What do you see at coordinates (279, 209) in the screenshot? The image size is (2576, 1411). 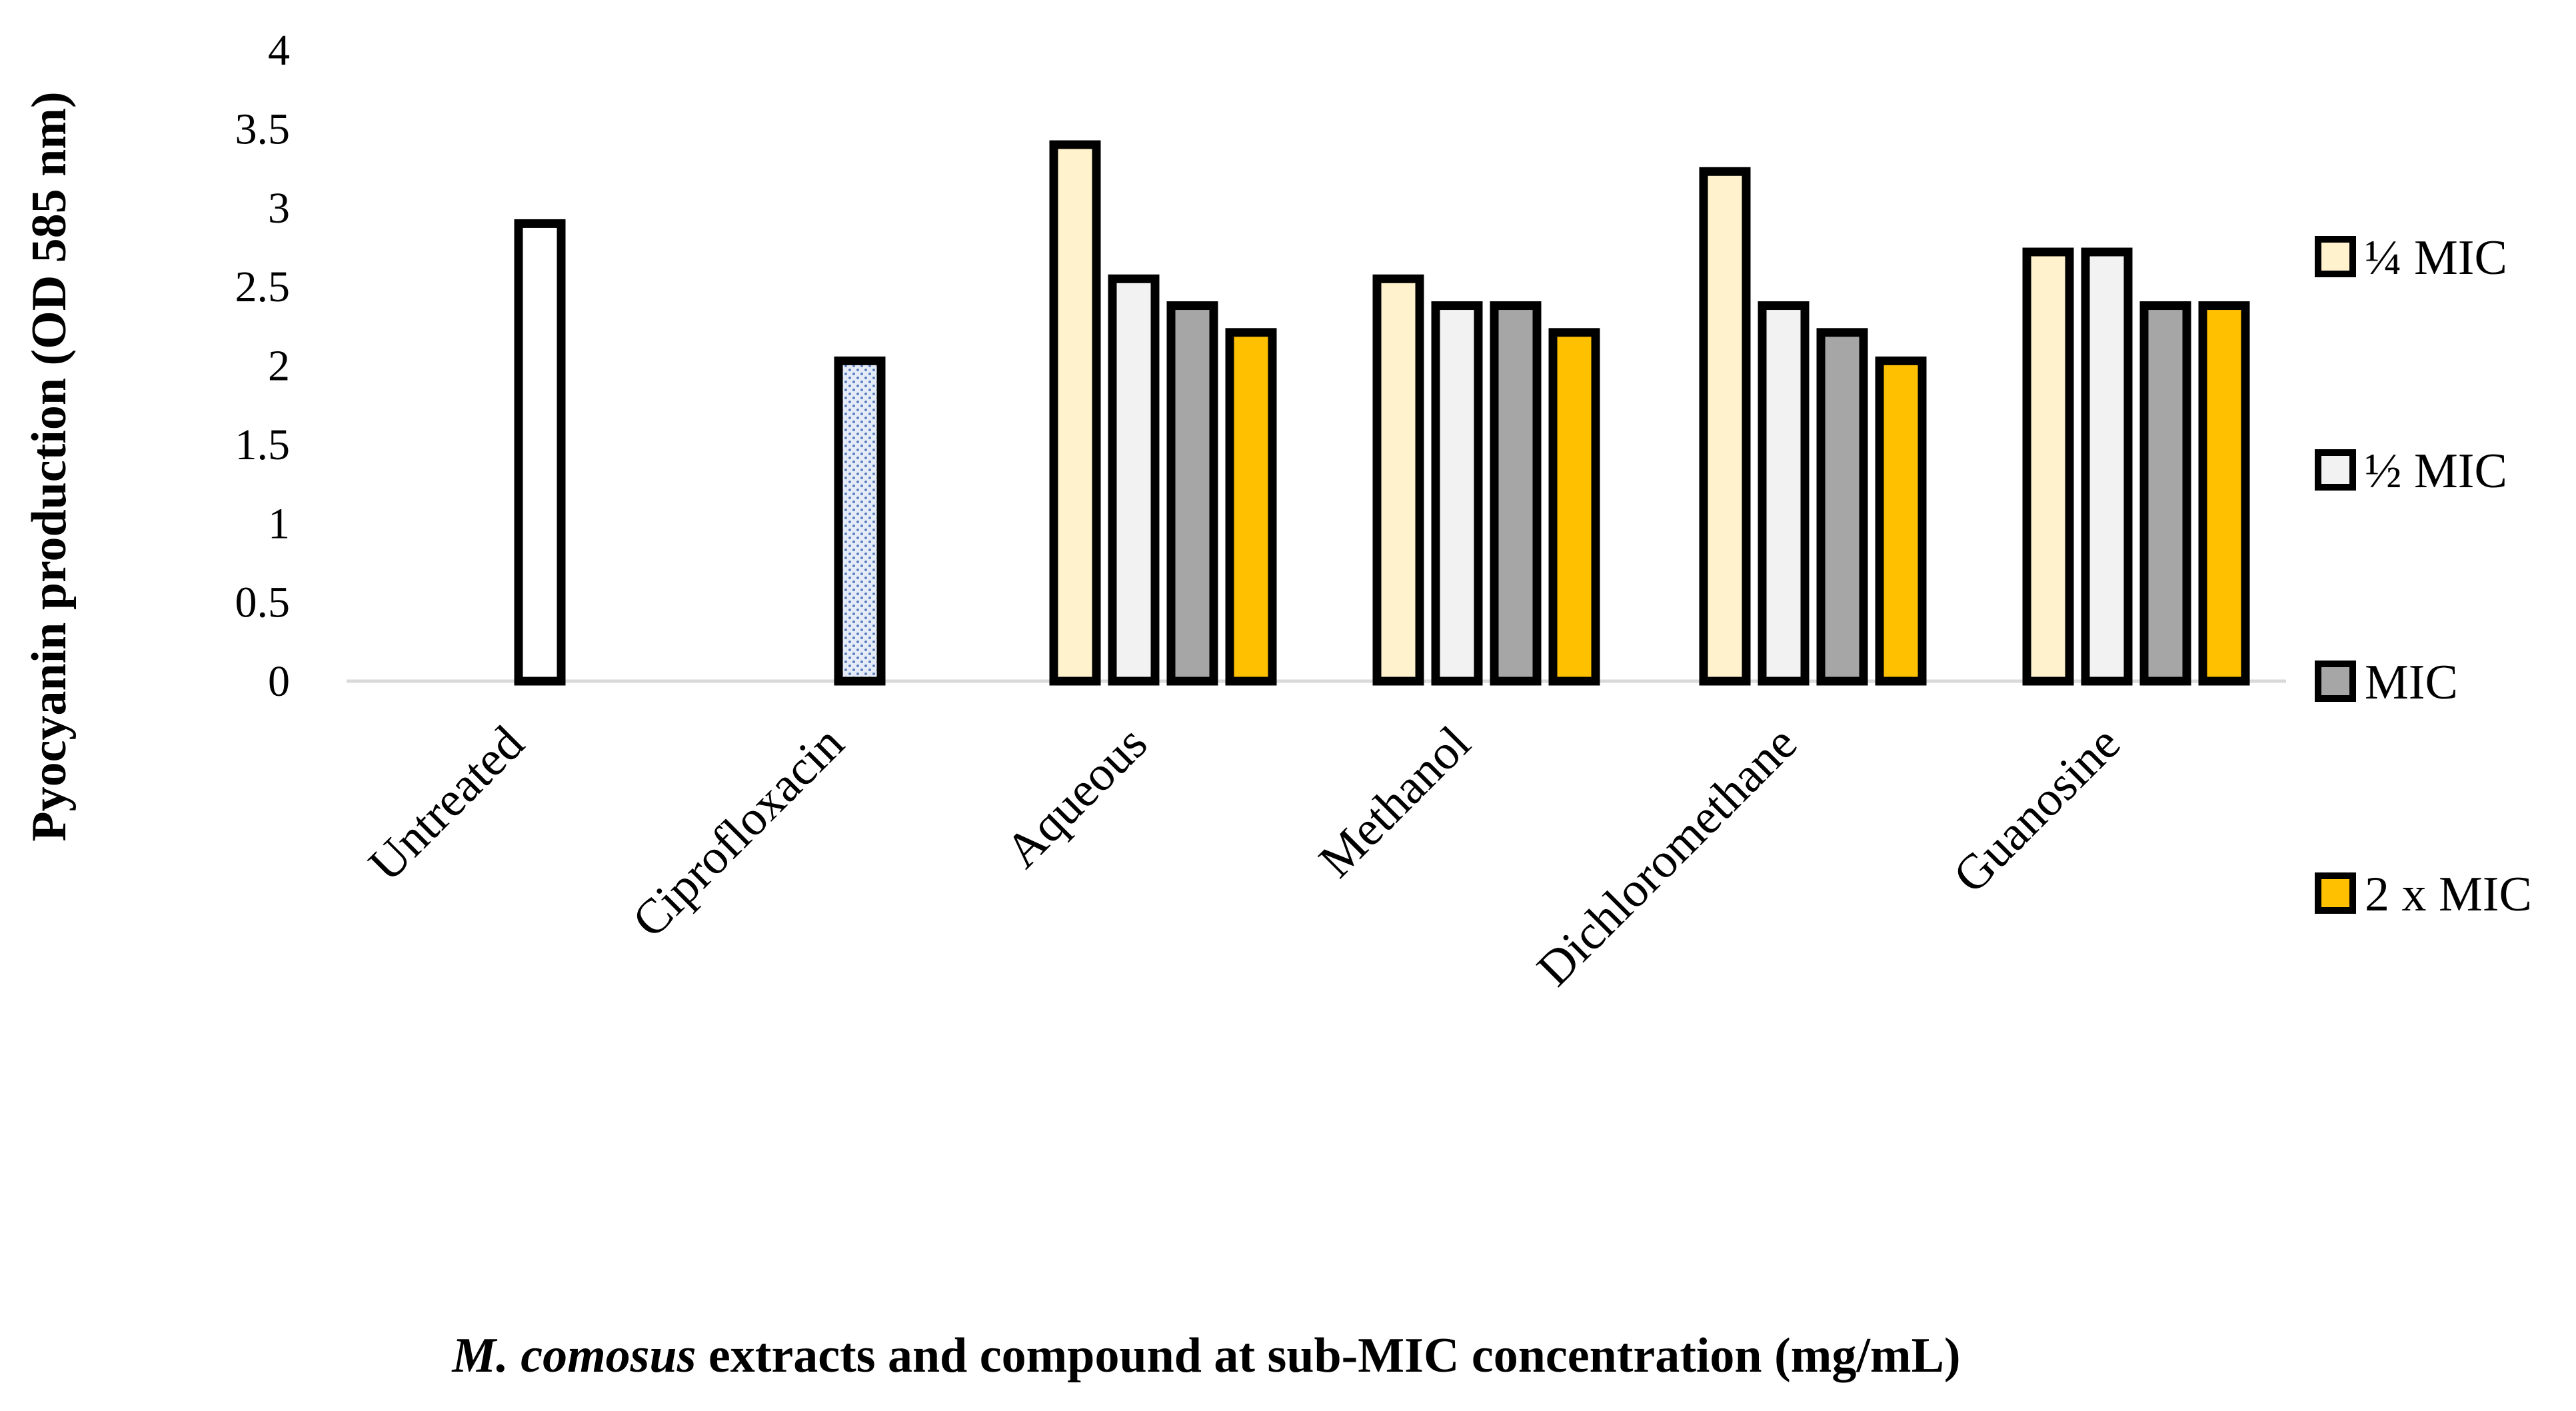 I see `y-tick-label: 3` at bounding box center [279, 209].